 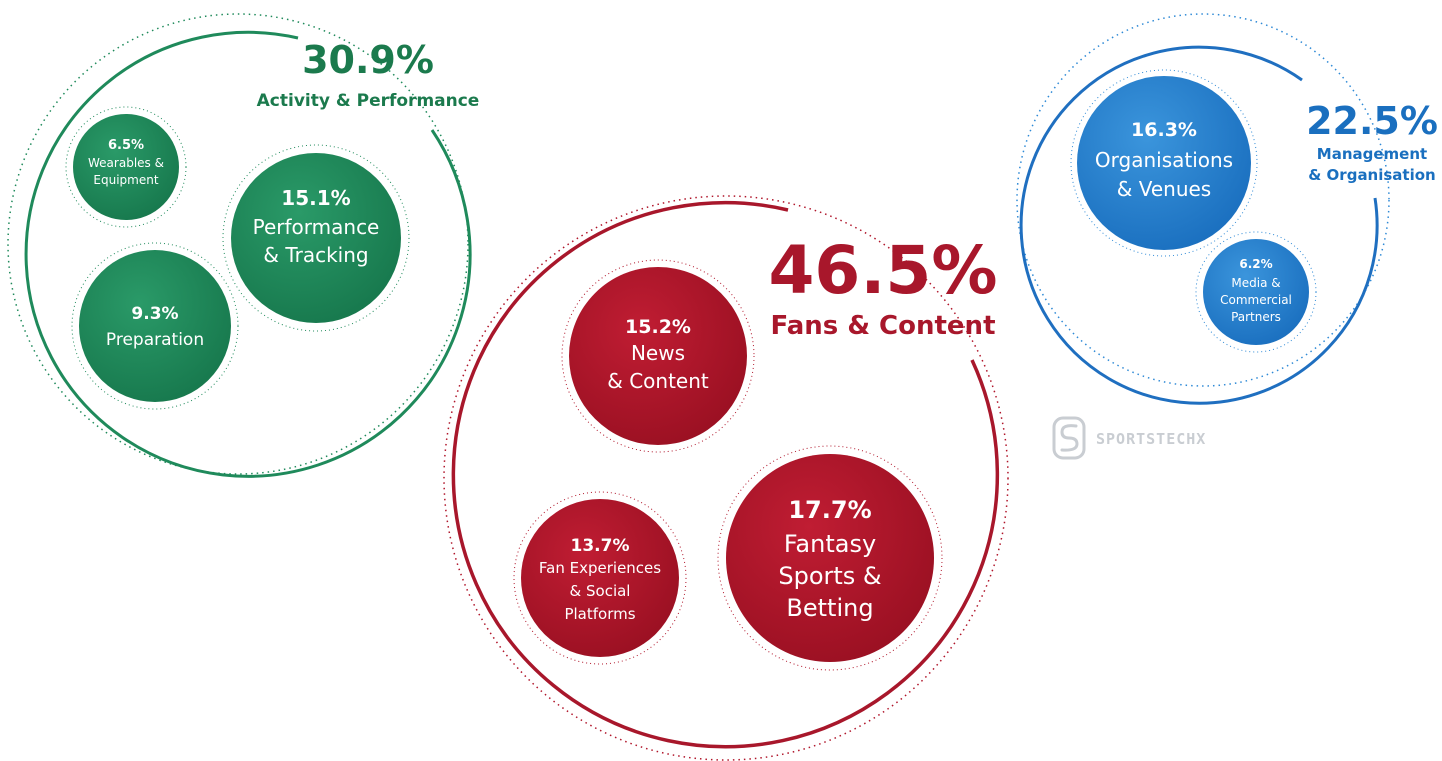 What do you see at coordinates (315, 255) in the screenshot?
I see `segment-label-line: & Tracking` at bounding box center [315, 255].